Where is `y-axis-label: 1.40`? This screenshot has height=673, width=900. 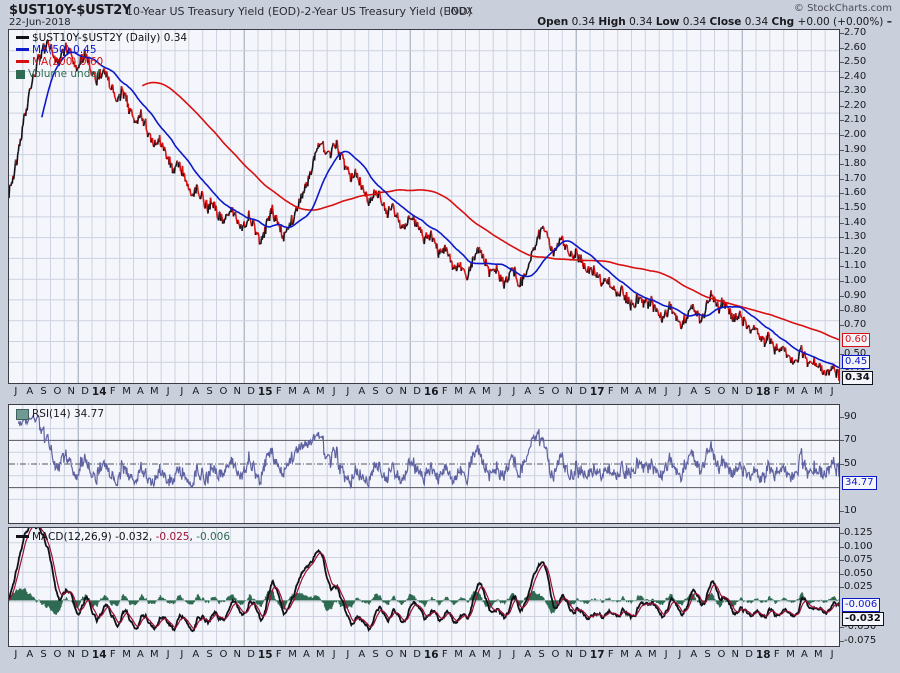 y-axis-label: 1.40 is located at coordinates (855, 222).